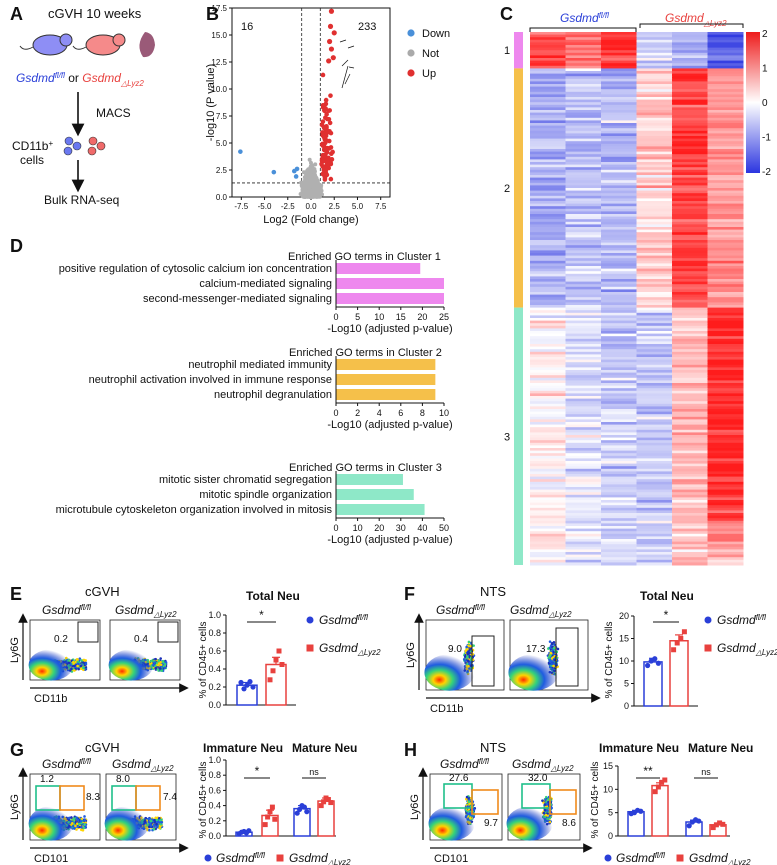 The height and width of the screenshot is (865, 777). Describe the element at coordinates (314, 772) in the screenshot. I see `bar-g-sig-label: ns` at that location.